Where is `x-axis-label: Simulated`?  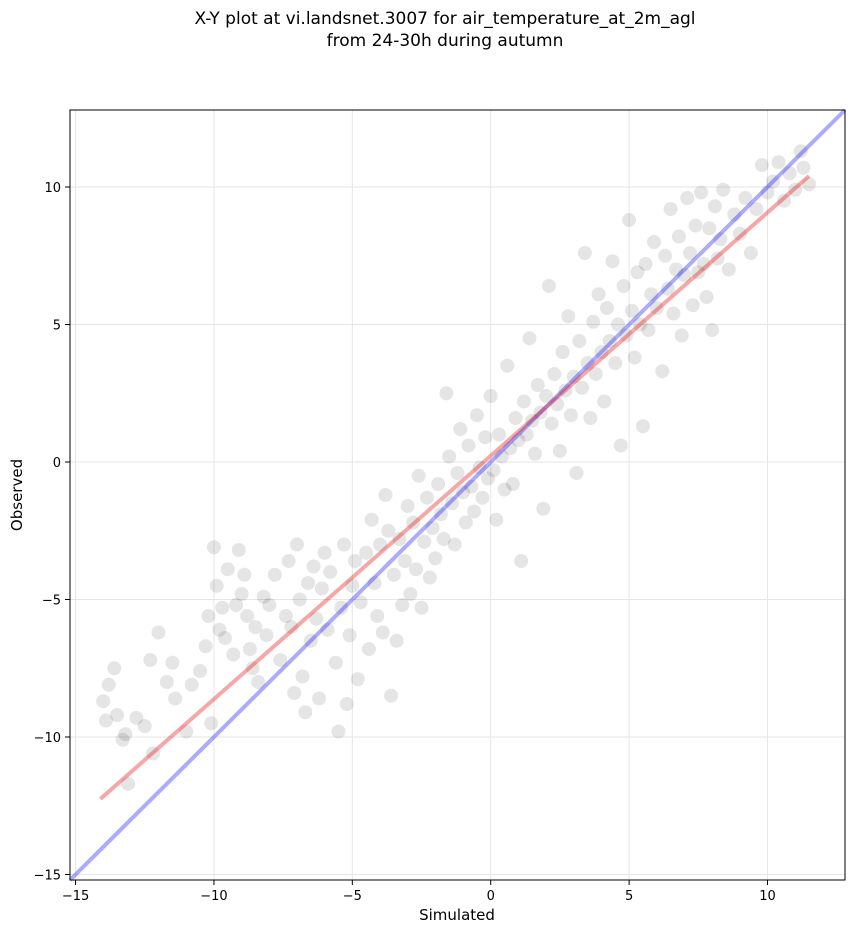
x-axis-label: Simulated is located at coordinates (457, 915).